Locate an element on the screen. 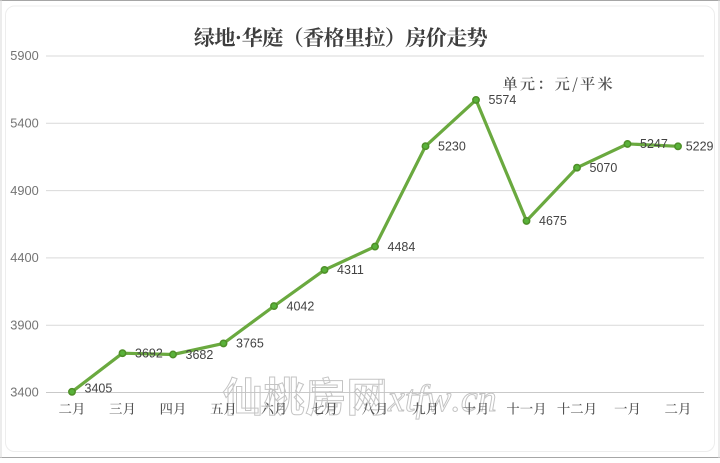 This screenshot has height=463, width=720. svg-text: 3400 is located at coordinates (24, 392).